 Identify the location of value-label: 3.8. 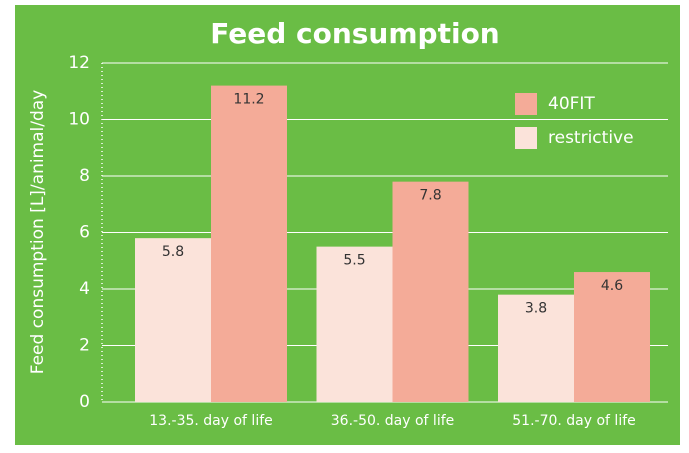
(536, 309).